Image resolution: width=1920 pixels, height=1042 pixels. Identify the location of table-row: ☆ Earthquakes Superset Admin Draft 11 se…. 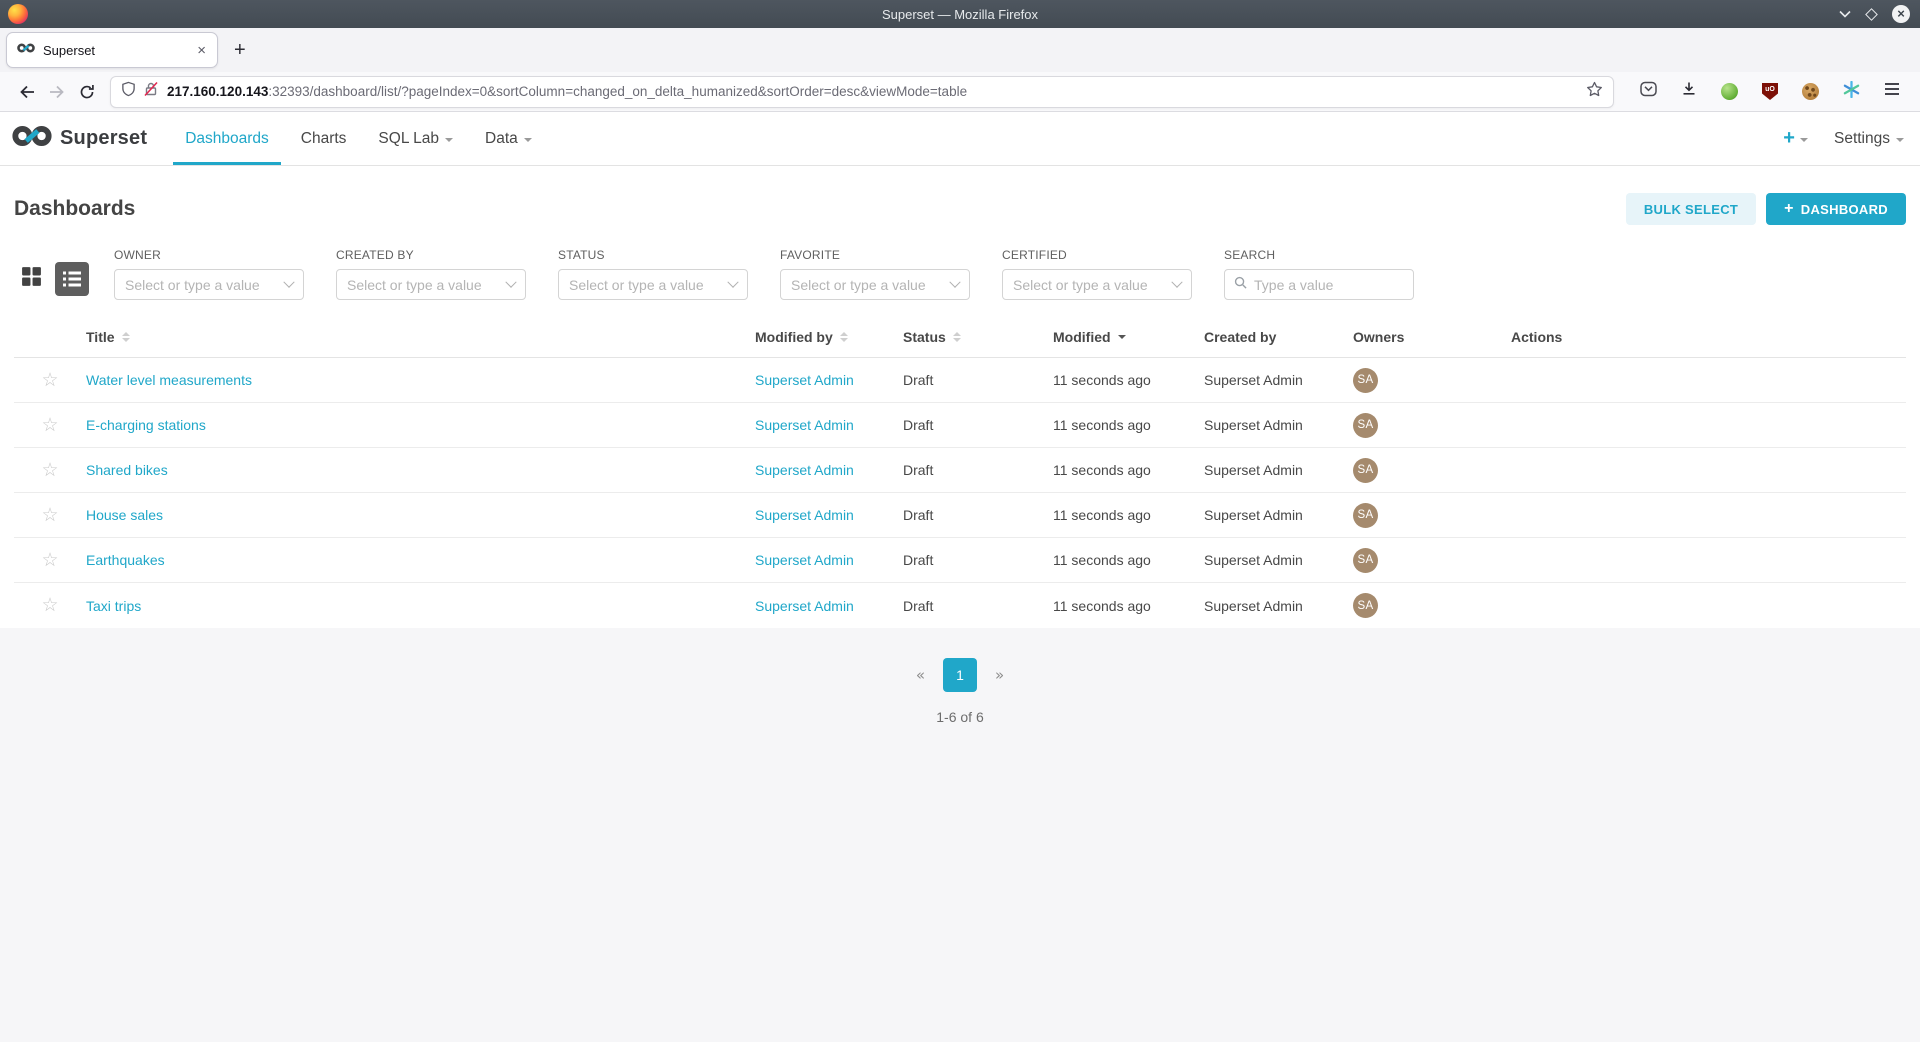
(960, 560).